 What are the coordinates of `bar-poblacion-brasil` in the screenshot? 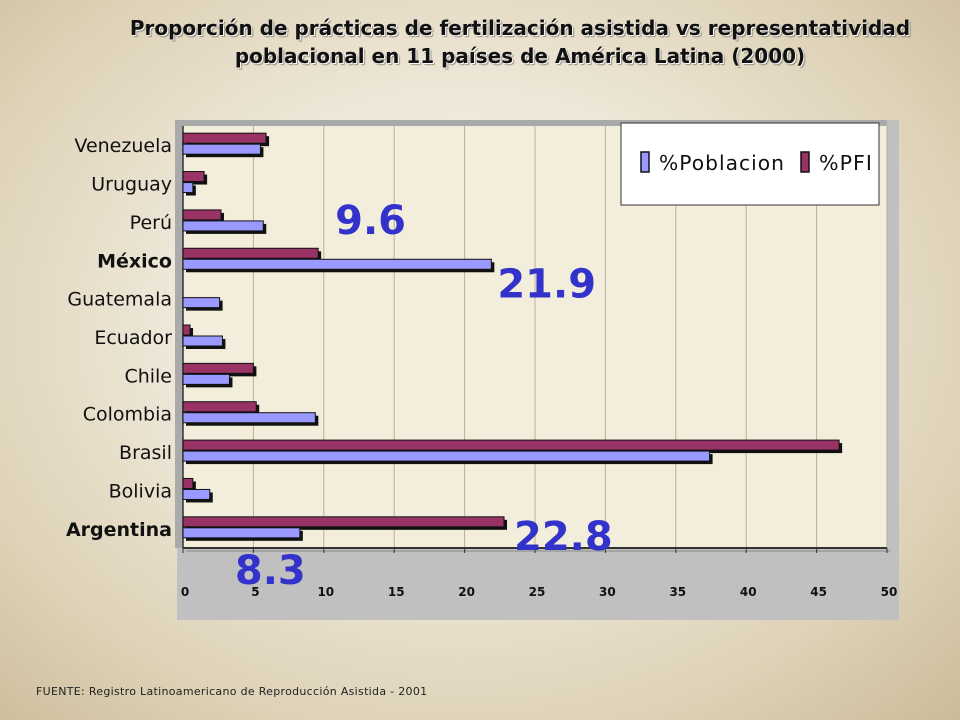 It's located at (446, 456).